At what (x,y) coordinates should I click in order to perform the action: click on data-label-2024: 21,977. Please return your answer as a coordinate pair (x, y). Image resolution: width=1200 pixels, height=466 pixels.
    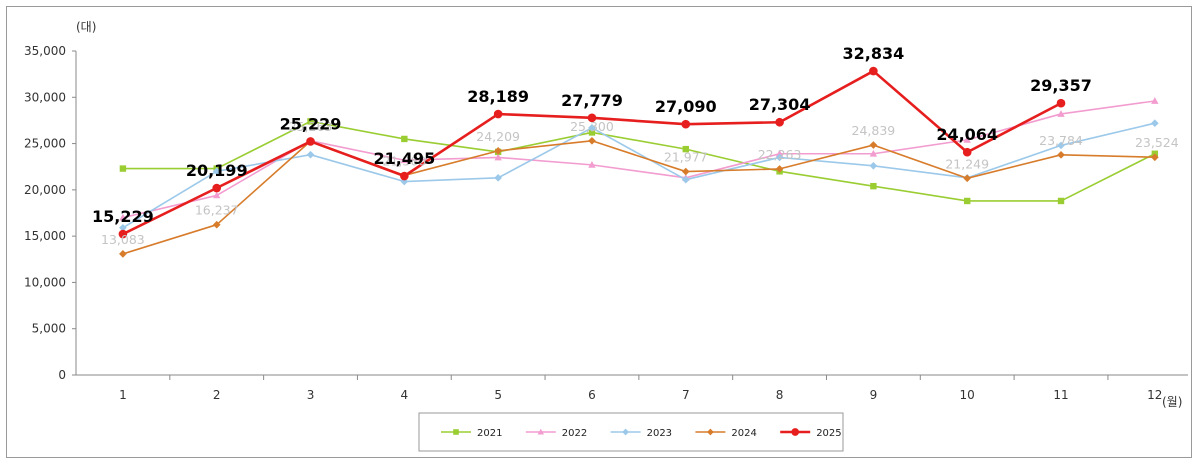
    Looking at the image, I should click on (686, 157).